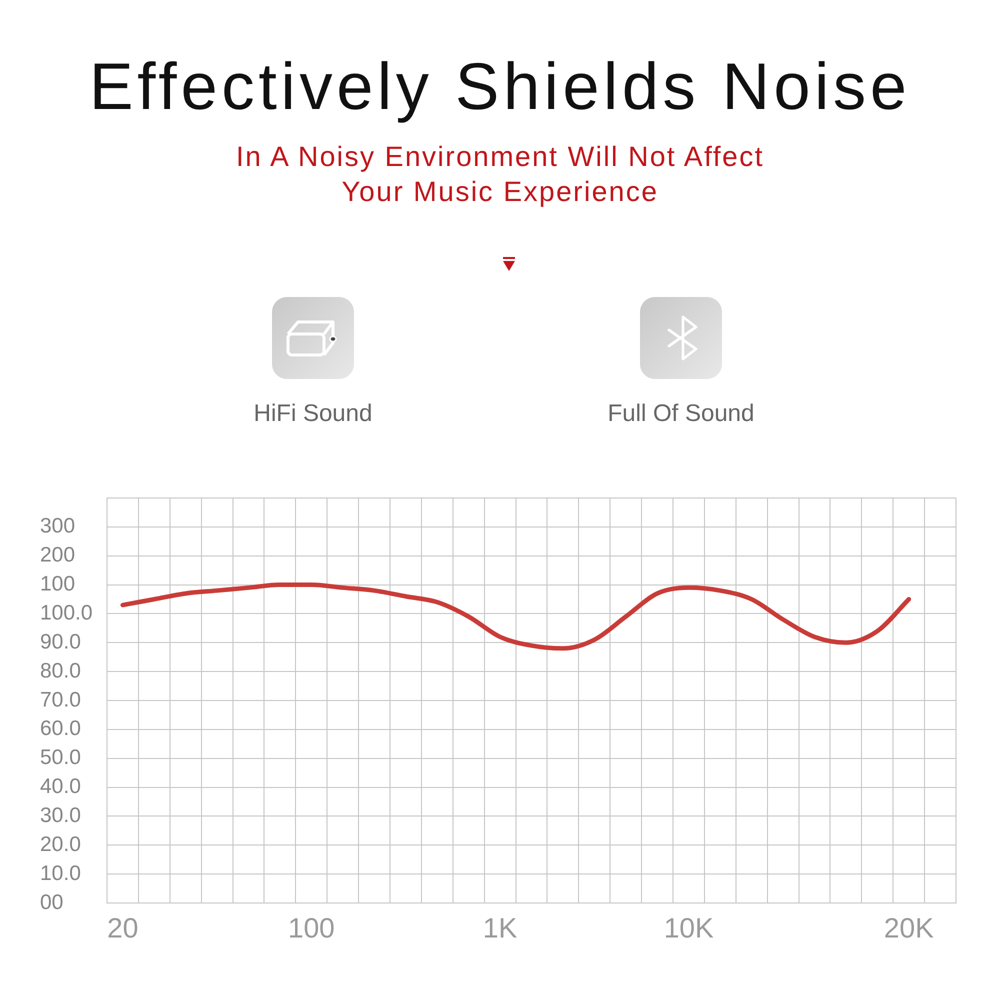  What do you see at coordinates (689, 928) in the screenshot?
I see `x-tick-label: 10K` at bounding box center [689, 928].